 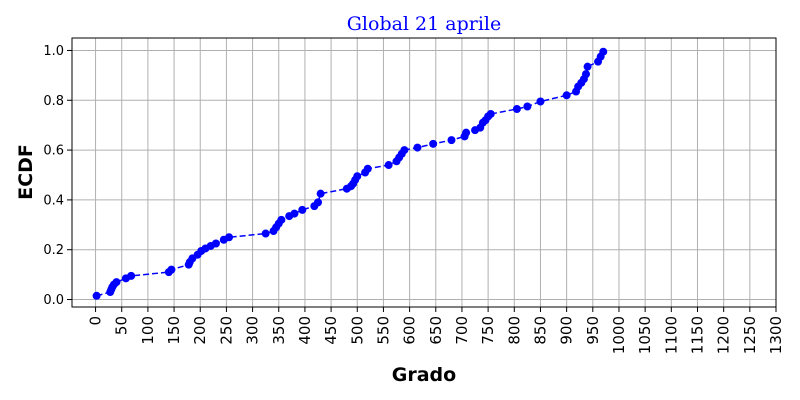 What do you see at coordinates (53, 250) in the screenshot?
I see `y-tick-label: 0.2` at bounding box center [53, 250].